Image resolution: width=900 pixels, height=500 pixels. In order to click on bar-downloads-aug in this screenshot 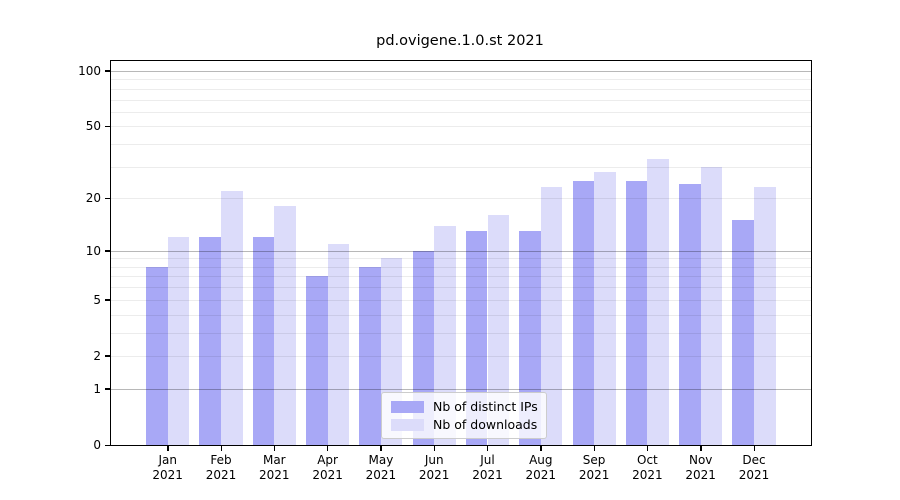, I will do `click(551, 316)`.